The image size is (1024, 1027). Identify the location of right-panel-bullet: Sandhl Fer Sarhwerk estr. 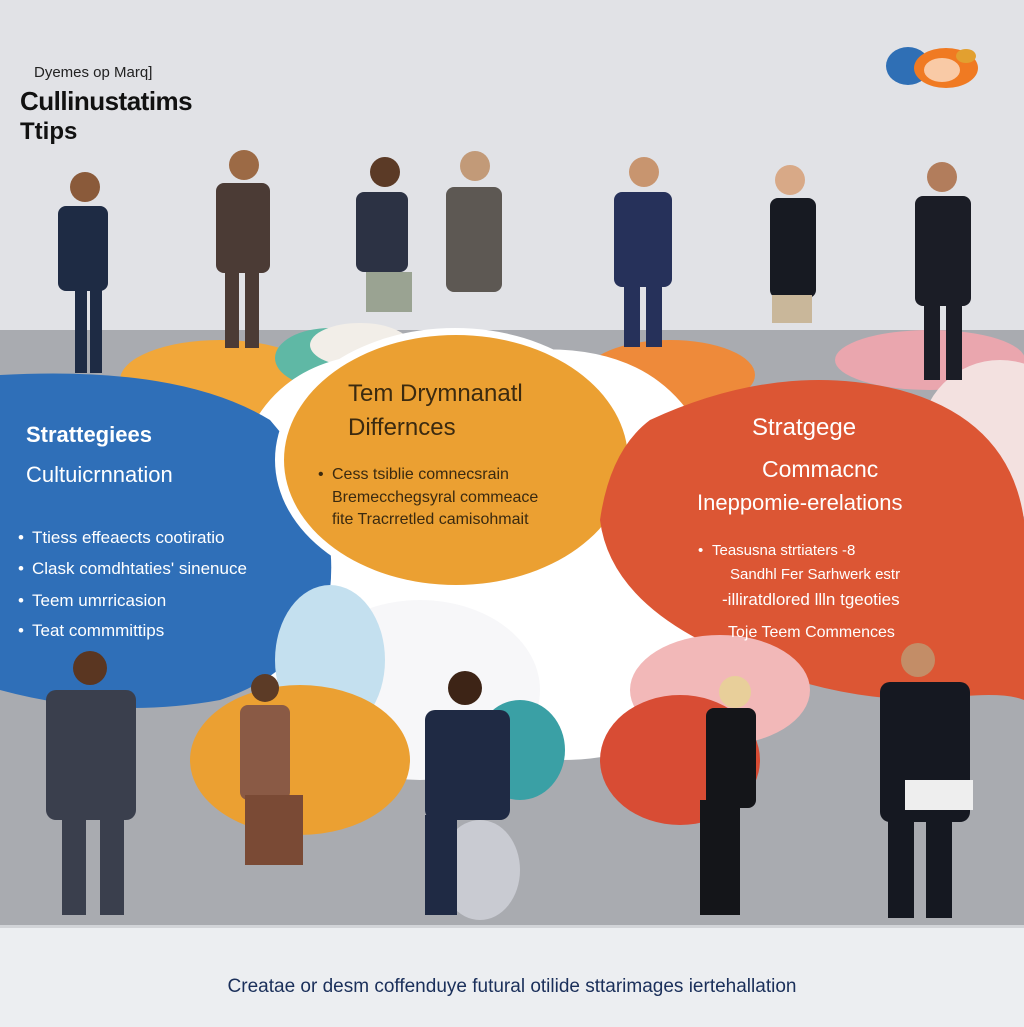
(815, 574).